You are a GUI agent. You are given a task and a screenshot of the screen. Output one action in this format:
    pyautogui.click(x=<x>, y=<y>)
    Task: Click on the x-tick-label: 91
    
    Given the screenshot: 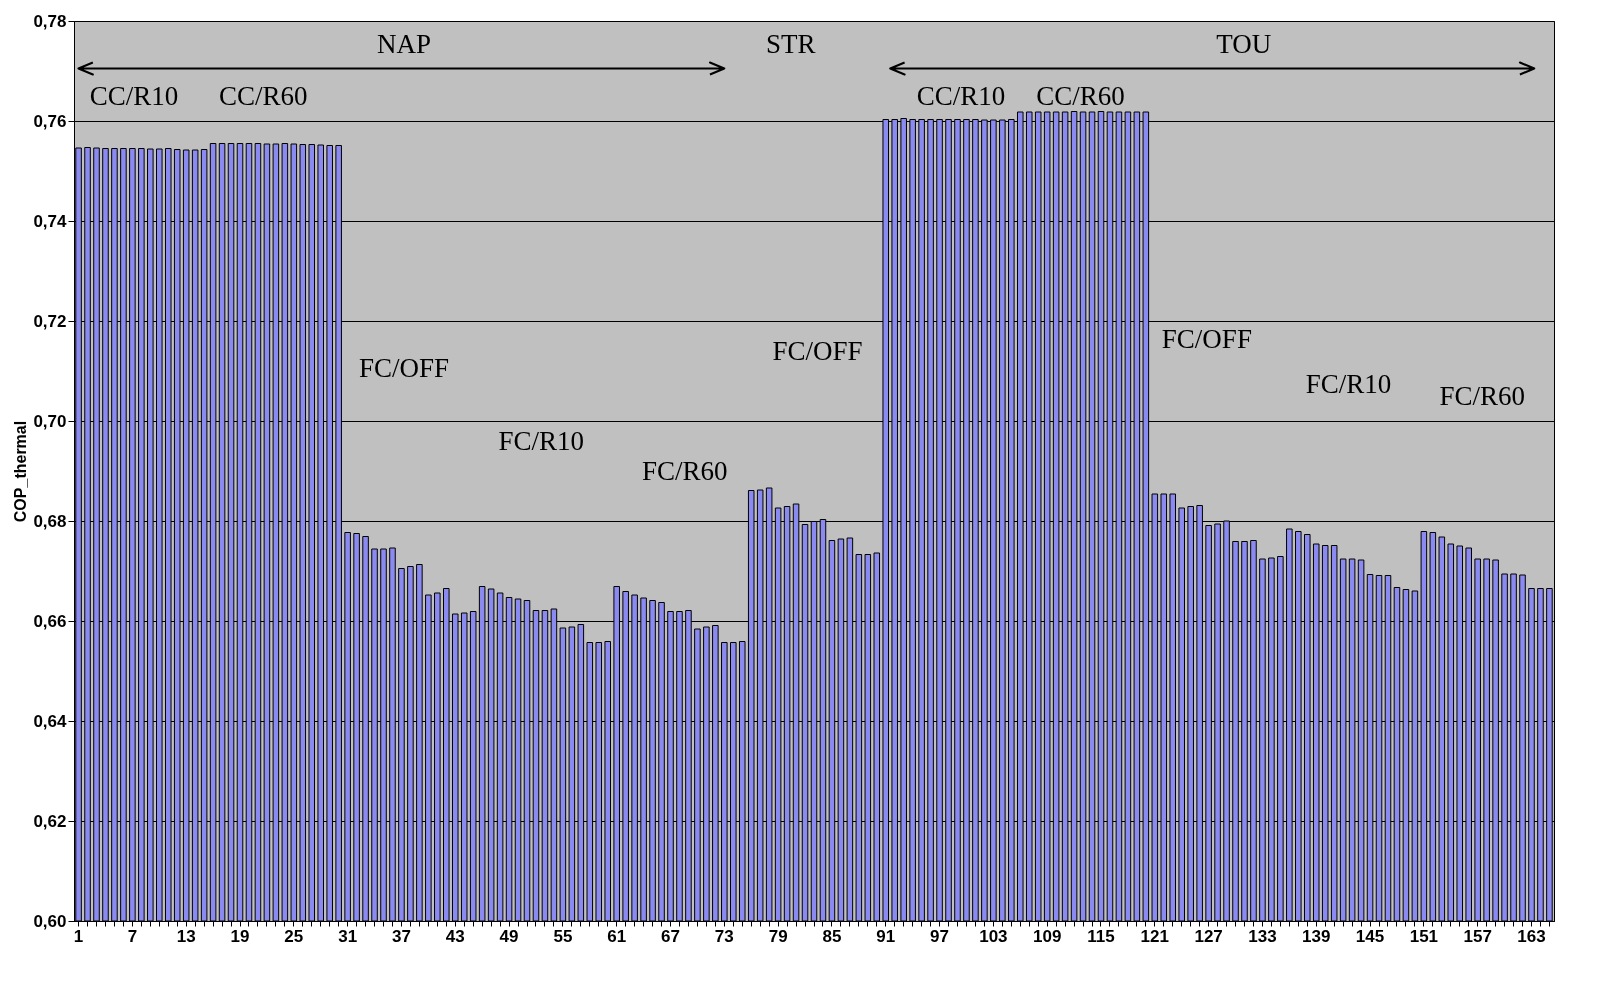 What is the action you would take?
    pyautogui.click(x=886, y=936)
    